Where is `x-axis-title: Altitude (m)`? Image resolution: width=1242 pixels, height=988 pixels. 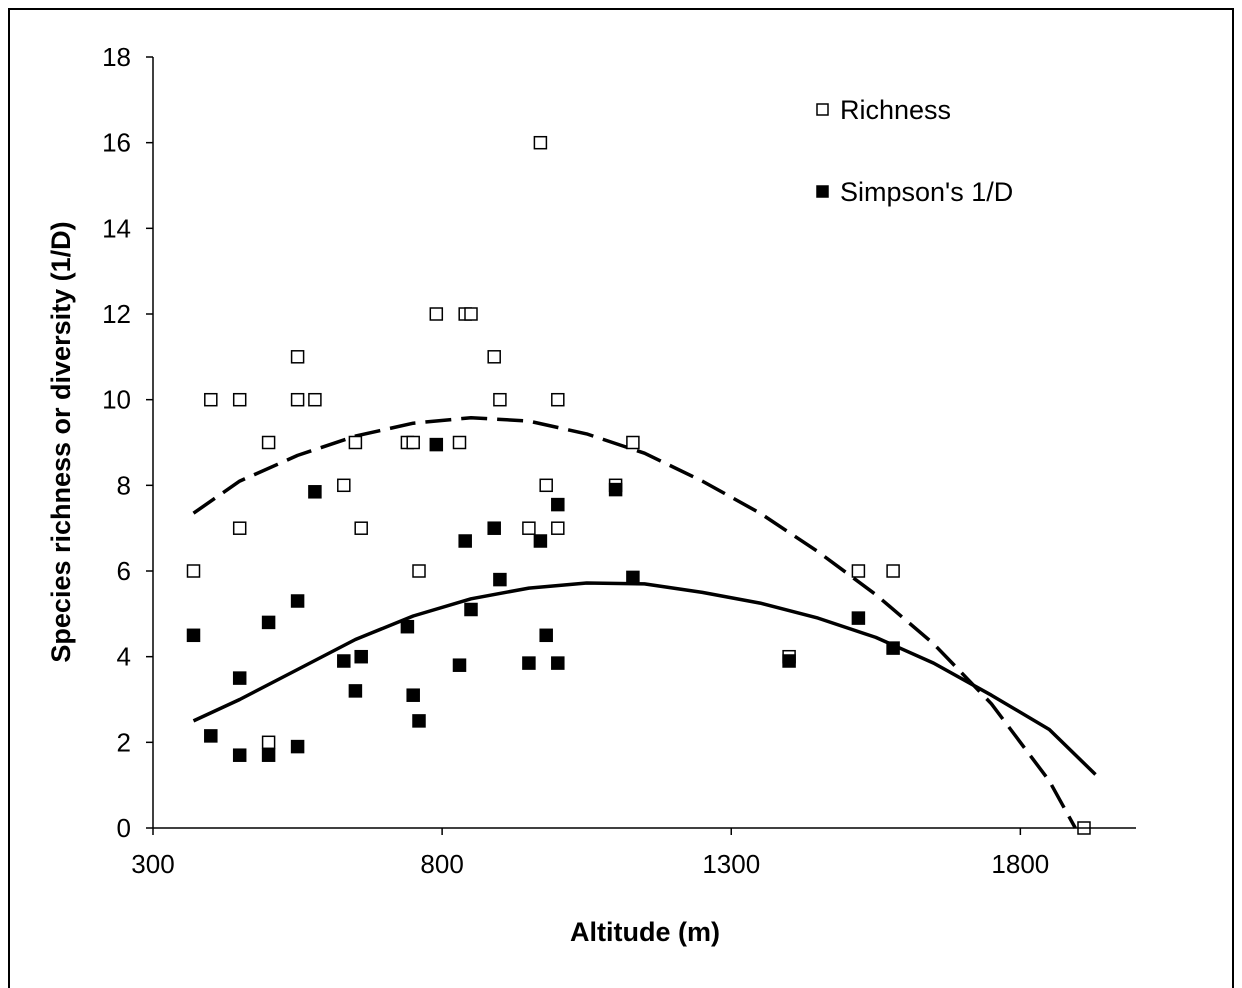
x-axis-title: Altitude (m) is located at coordinates (645, 932).